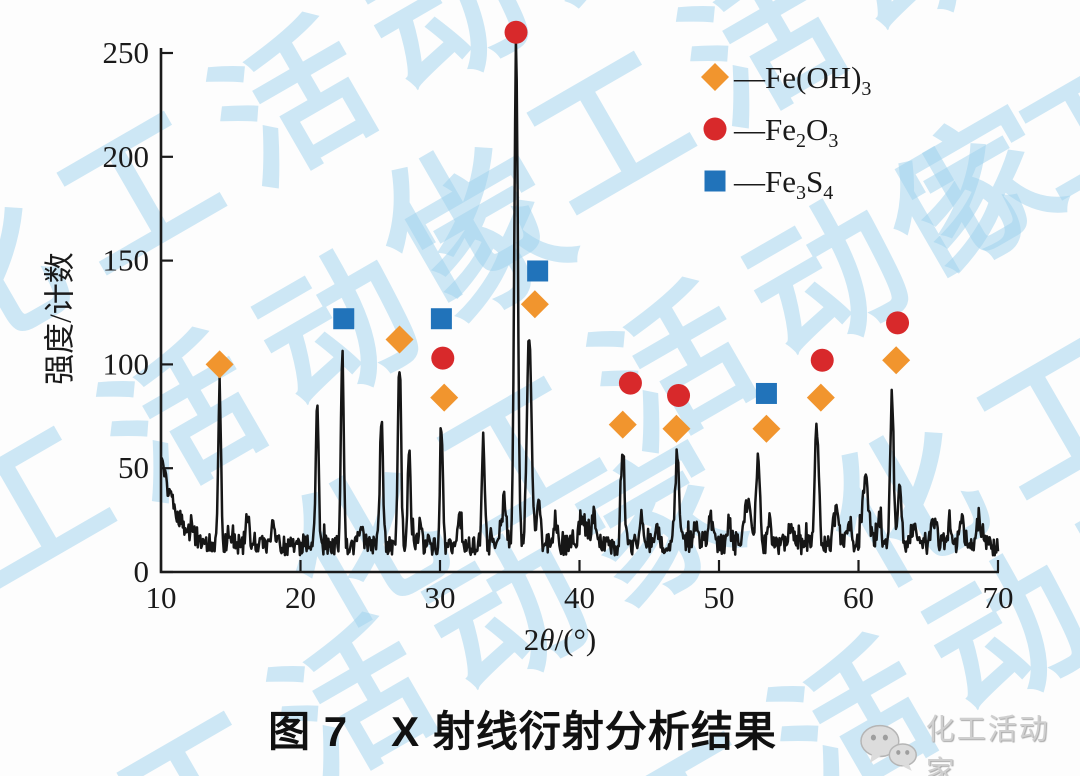  I want to click on legend-row-Fe2O3: —Fe2O3, so click(784, 129).